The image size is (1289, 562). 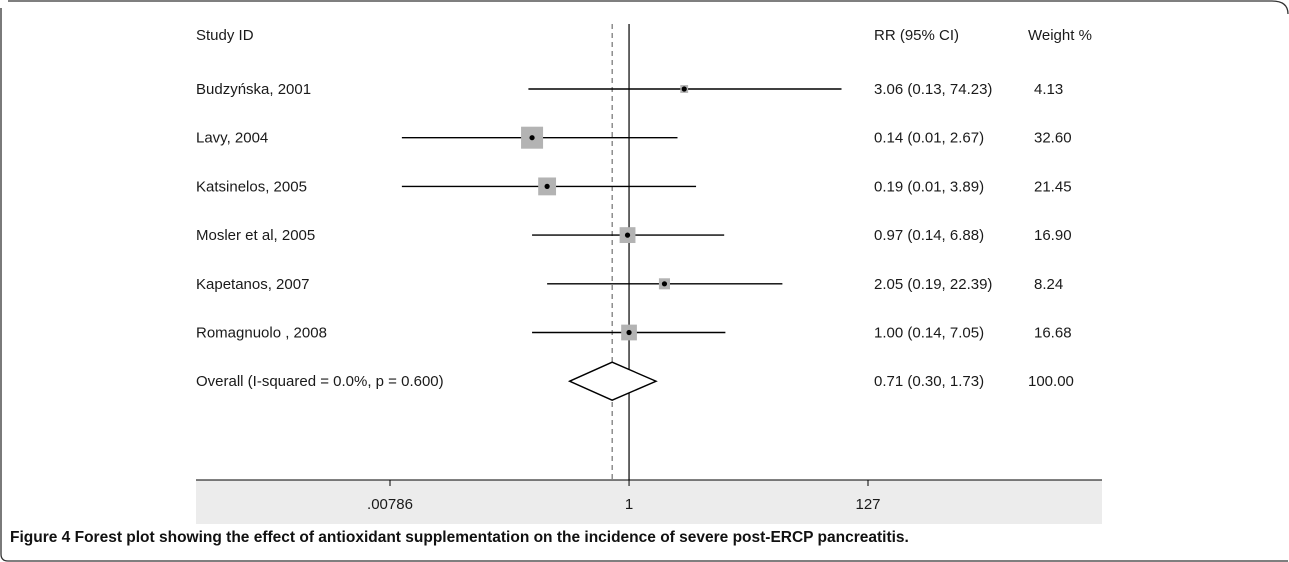 I want to click on header-study-id: Study ID, so click(x=225, y=35).